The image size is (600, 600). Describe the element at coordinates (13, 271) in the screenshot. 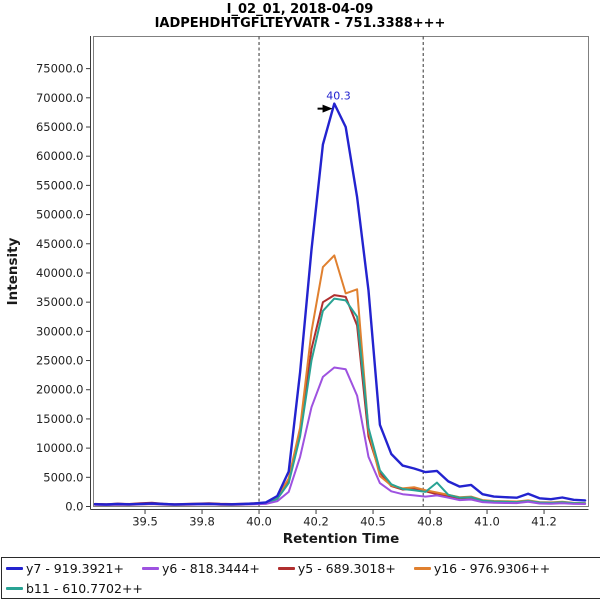

I see `y-axis-title: Intensity` at that location.